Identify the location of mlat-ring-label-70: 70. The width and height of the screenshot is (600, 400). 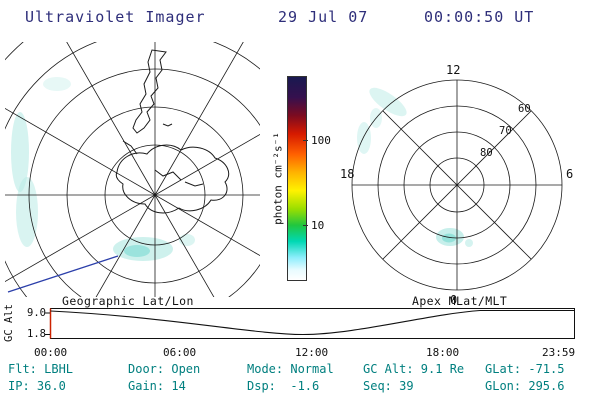
(505, 131).